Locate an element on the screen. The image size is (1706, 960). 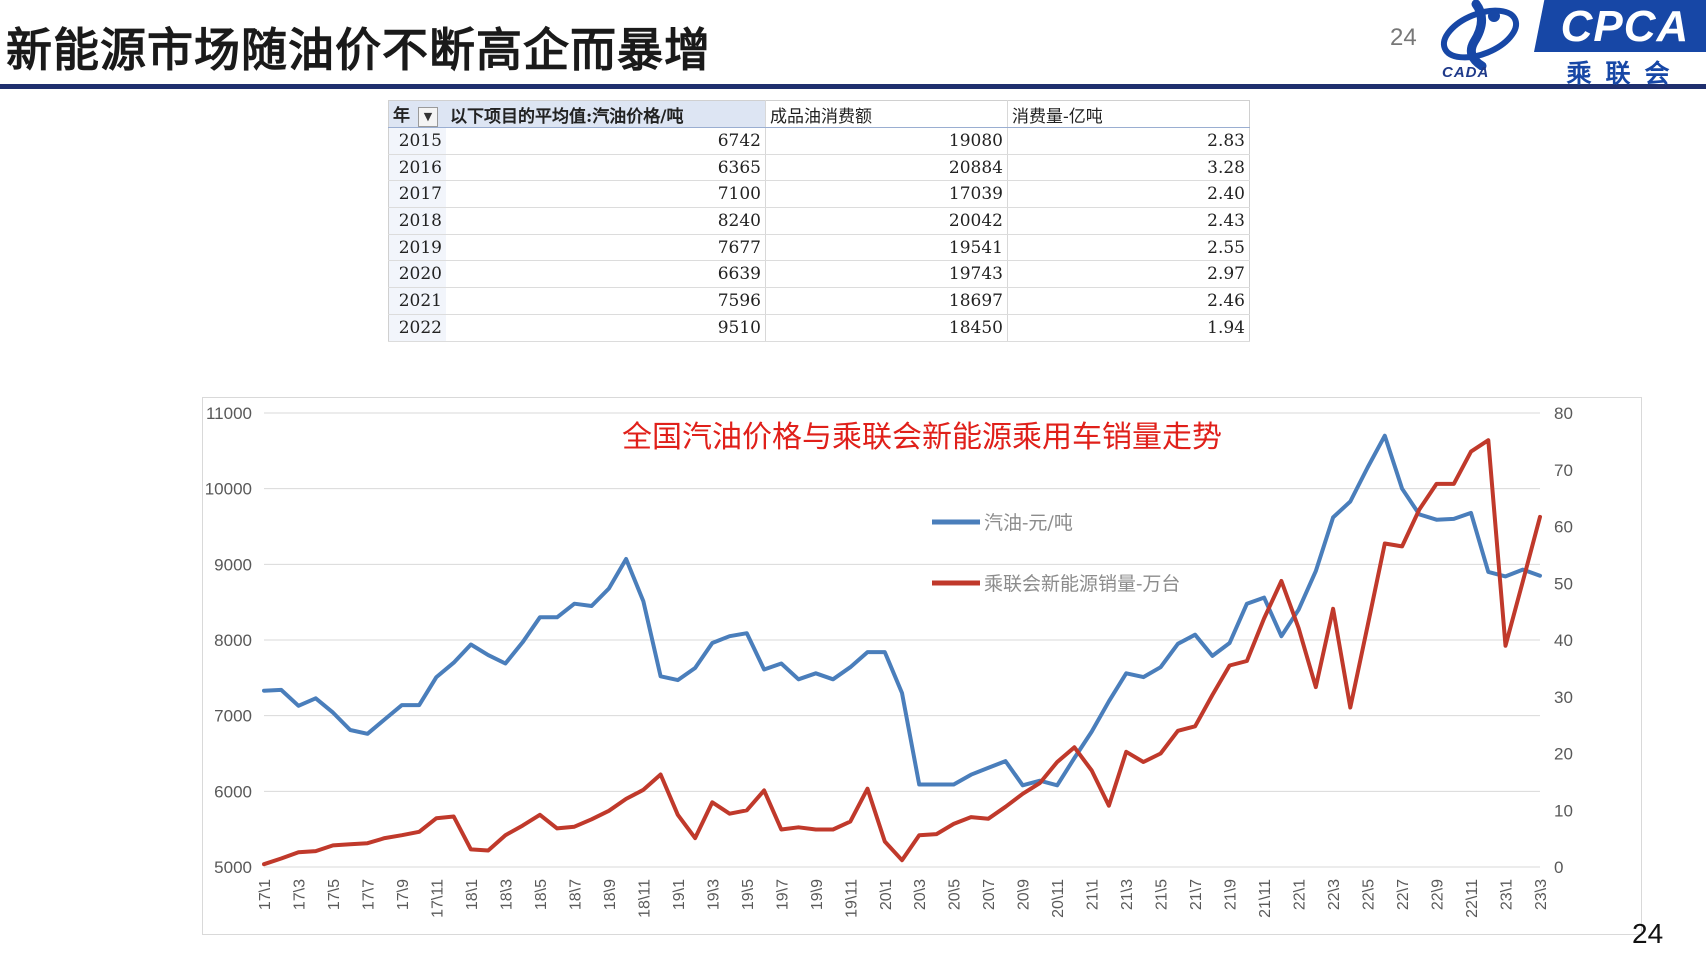
table-header-row: 年 ▼ 以下项目的平均值:汽油价格/吨 成品油消费额 消费量-亿吨 is located at coordinates (819, 114).